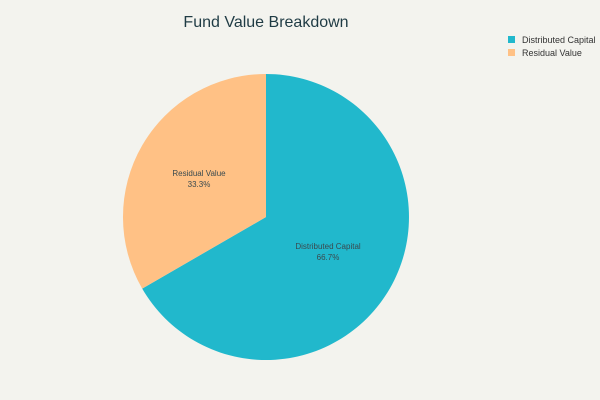  I want to click on legend-label: Distributed Capital, so click(559, 39).